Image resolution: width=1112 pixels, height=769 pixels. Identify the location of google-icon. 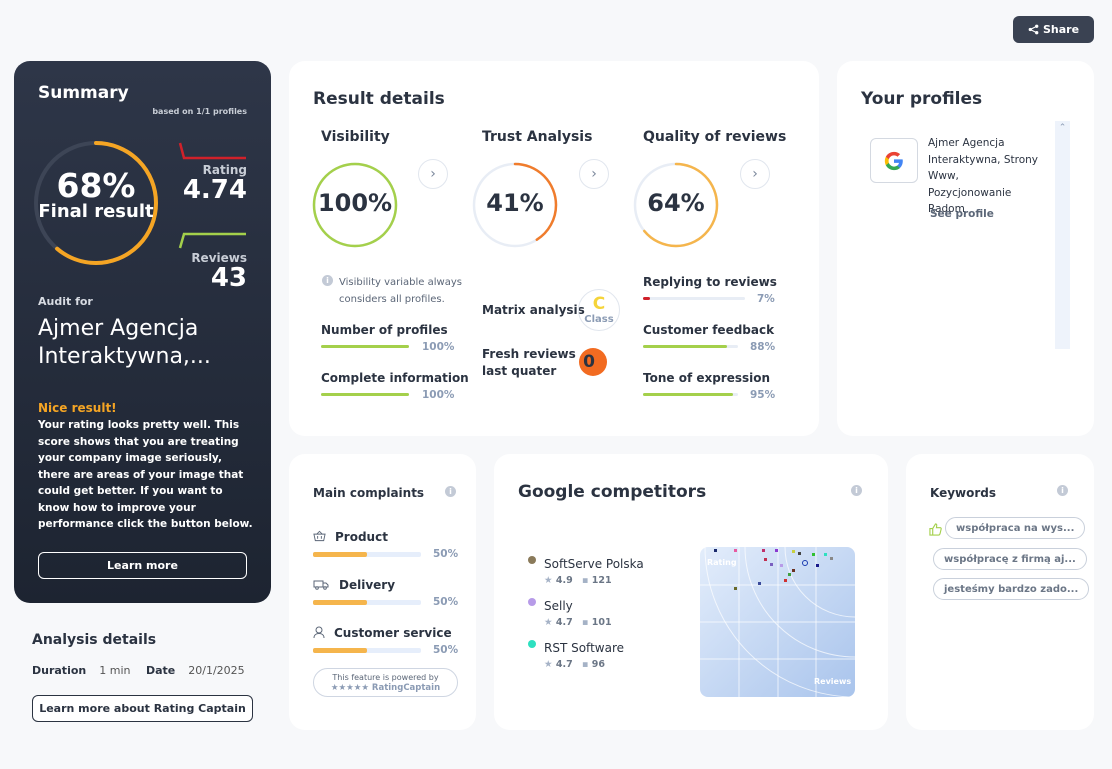
(893, 160).